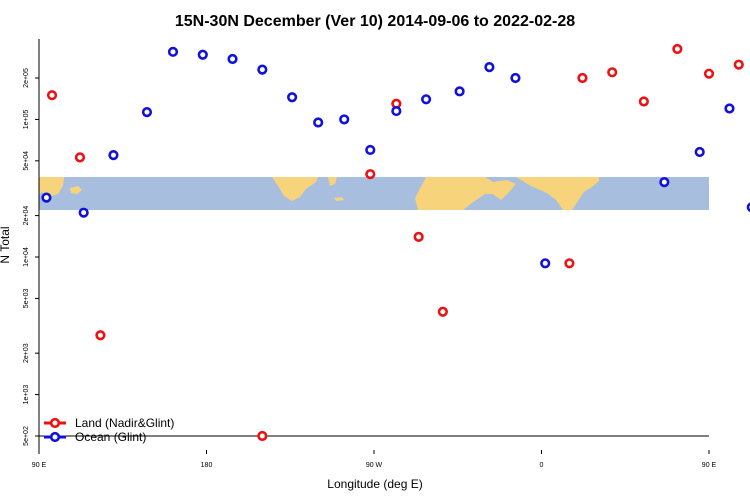 Image resolution: width=750 pixels, height=500 pixels. I want to click on y-axis-label: N Total, so click(6, 244).